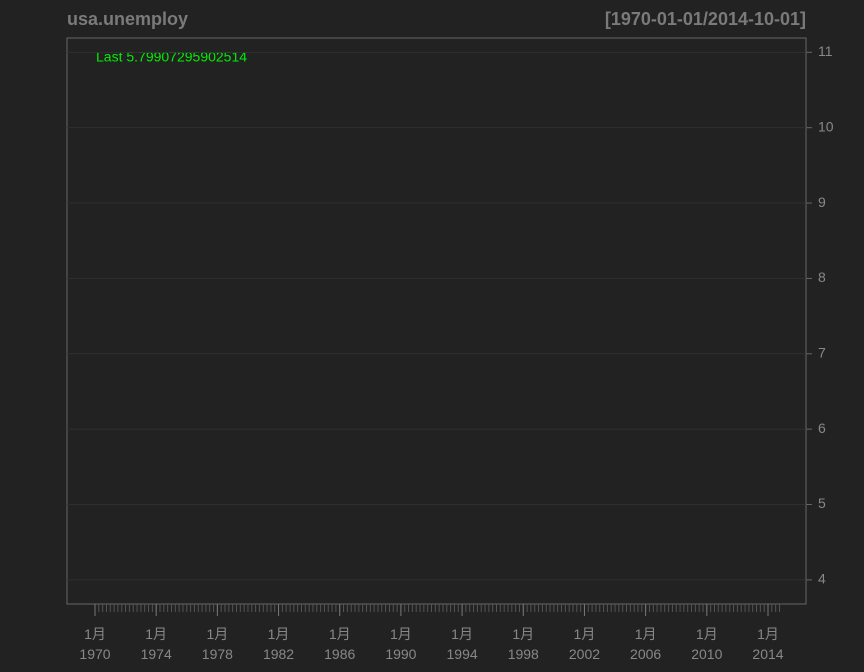  I want to click on x-tick-label: 1月 1986, so click(340, 644).